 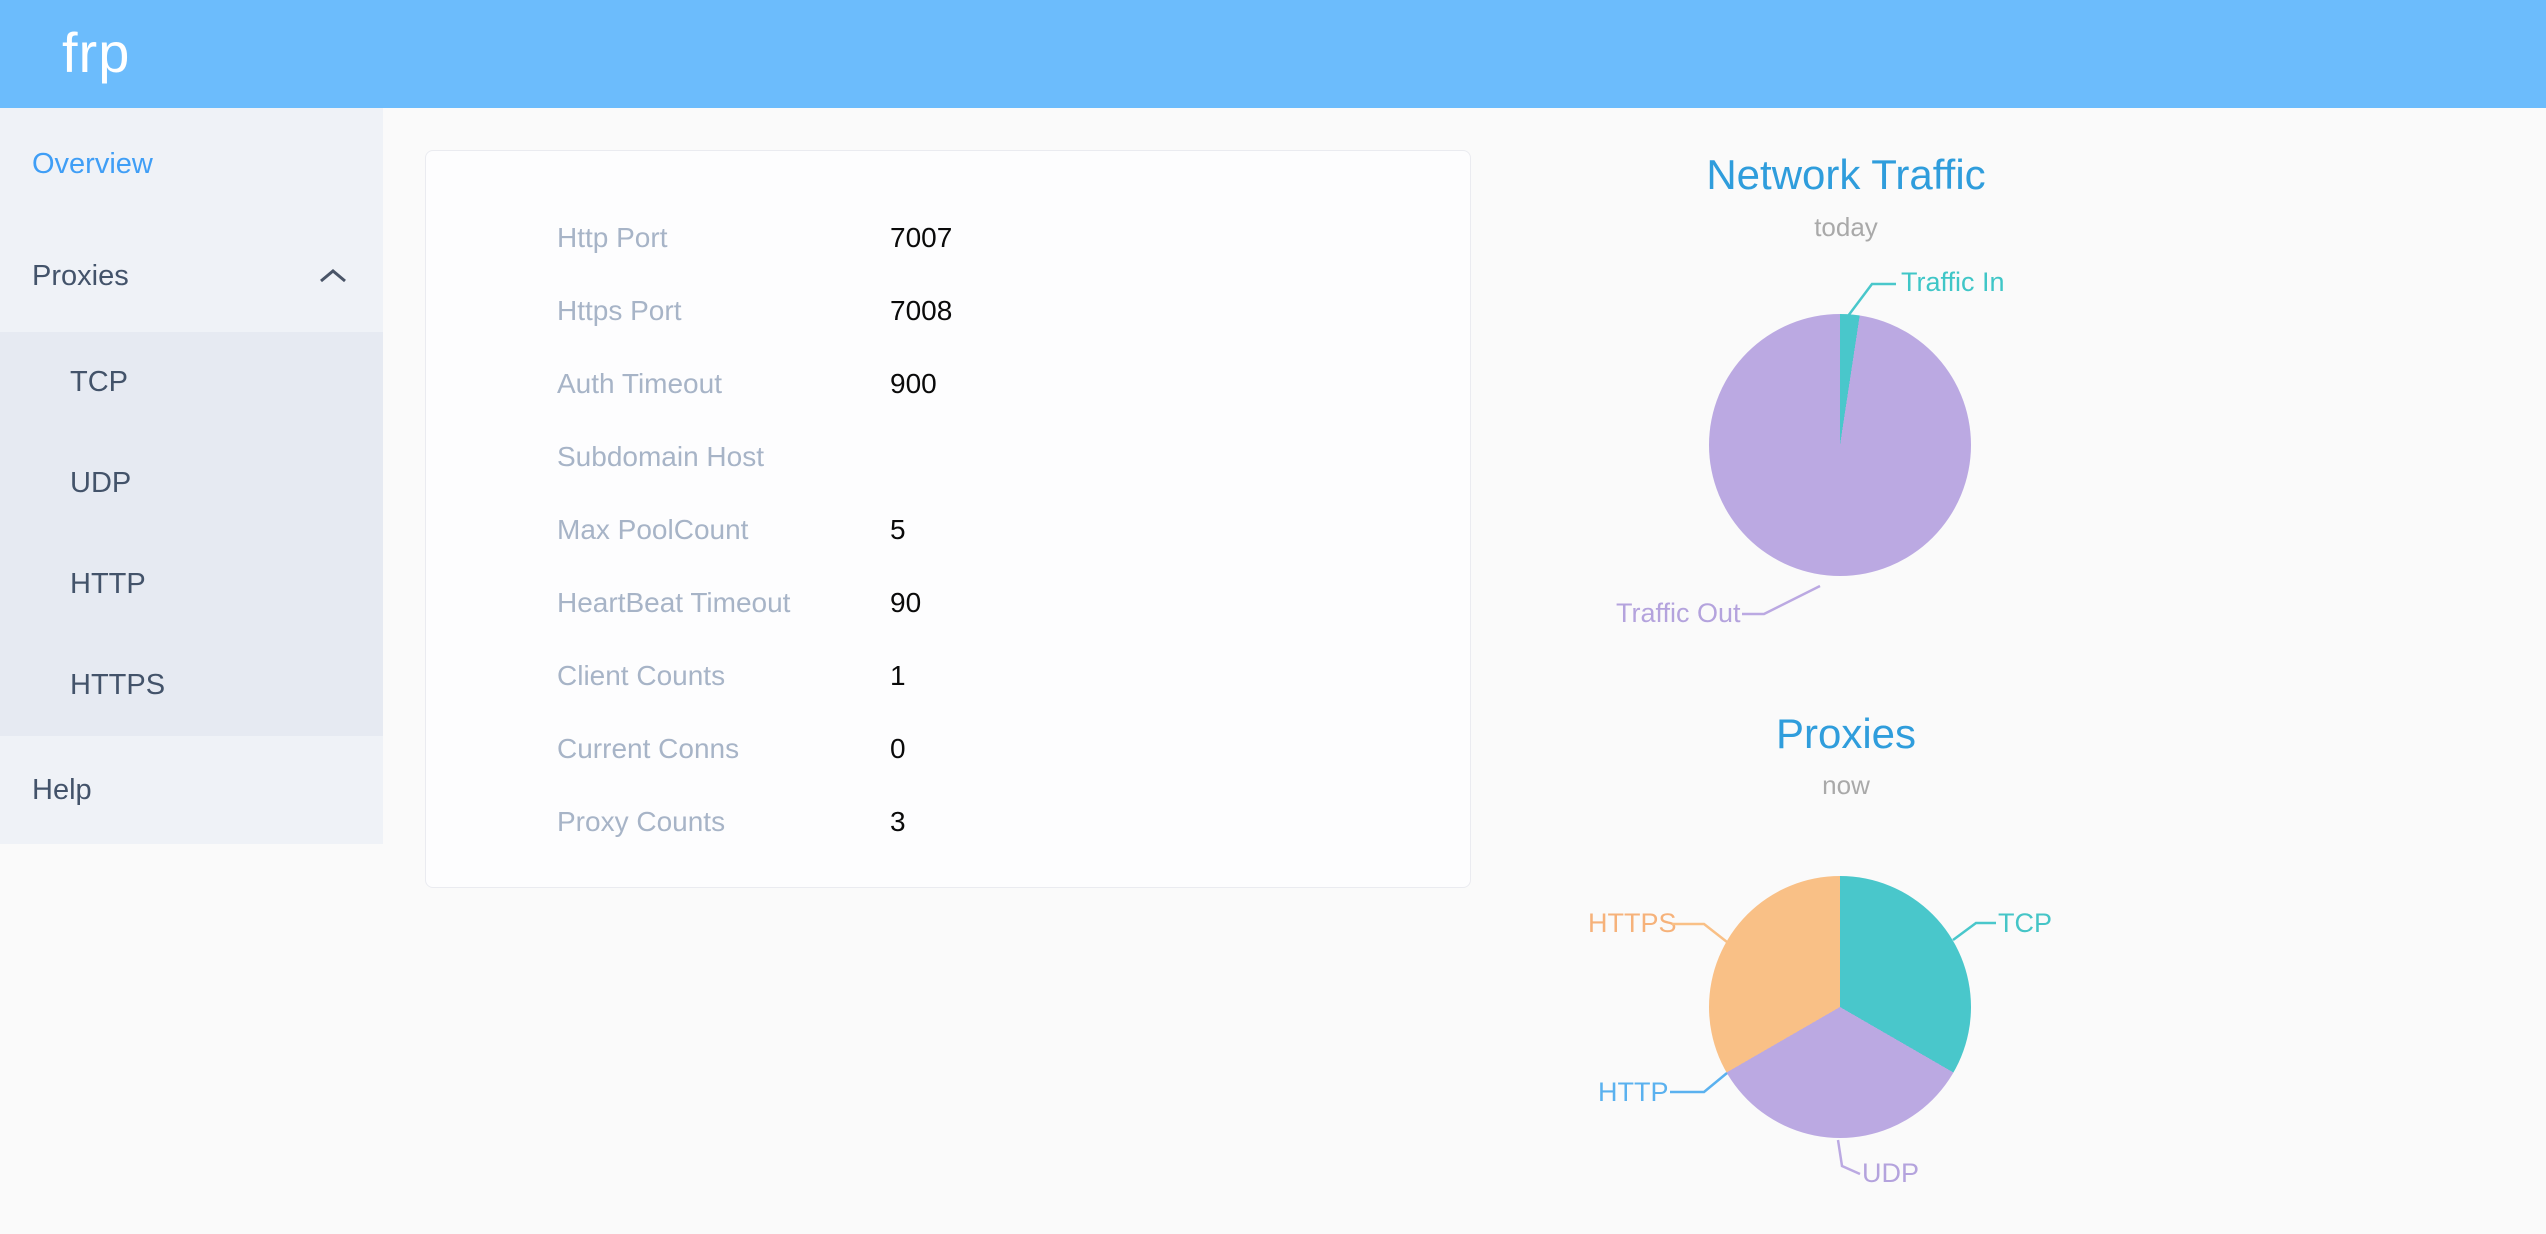 I want to click on config-label: Client Counts, so click(x=641, y=675).